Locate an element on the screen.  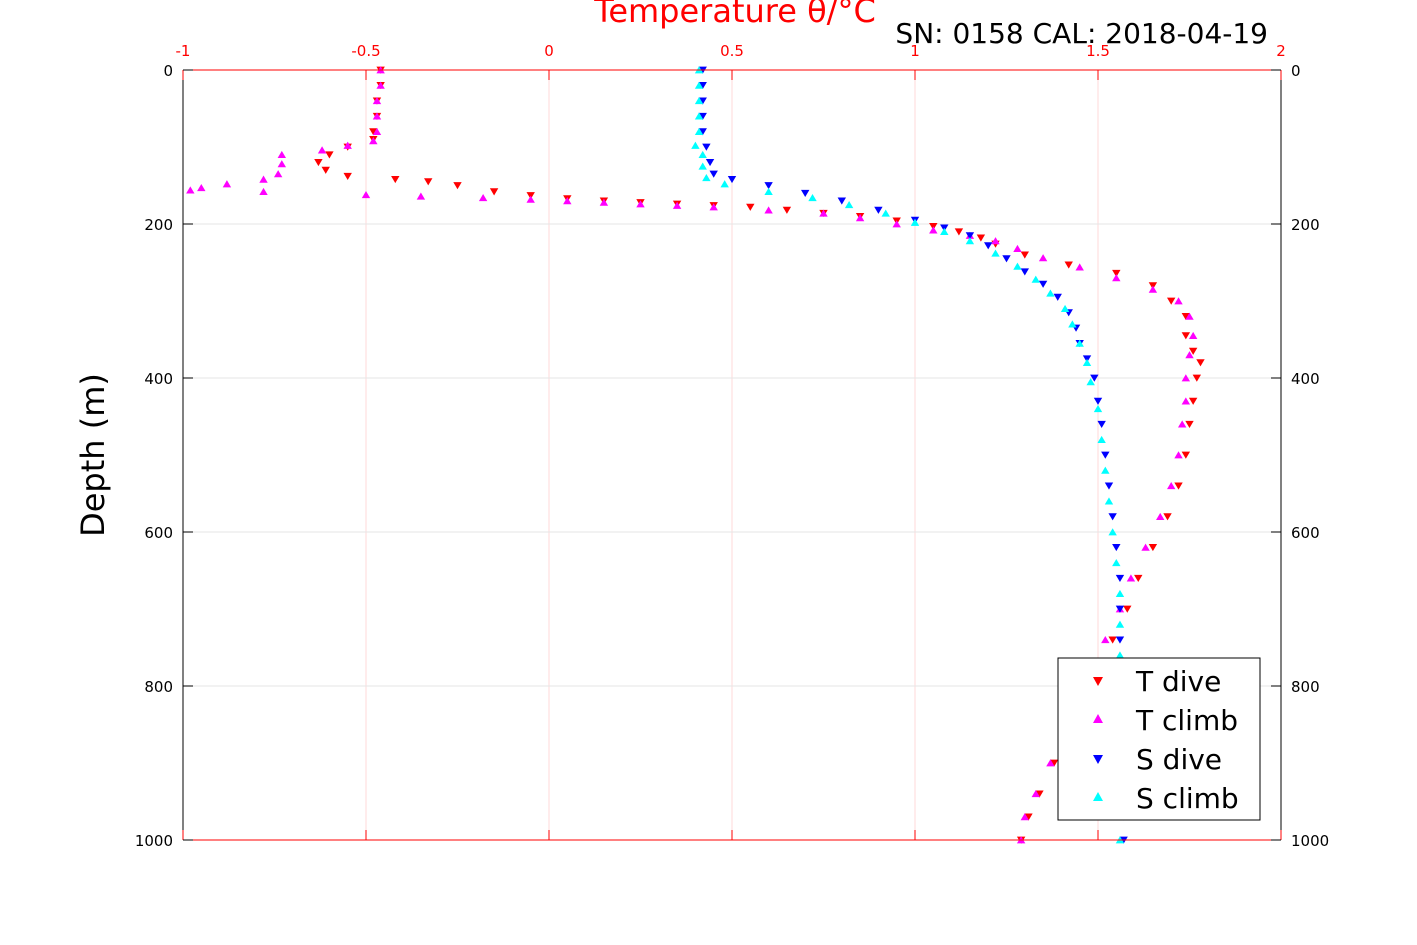
legend-box is located at coordinates (1159, 739).